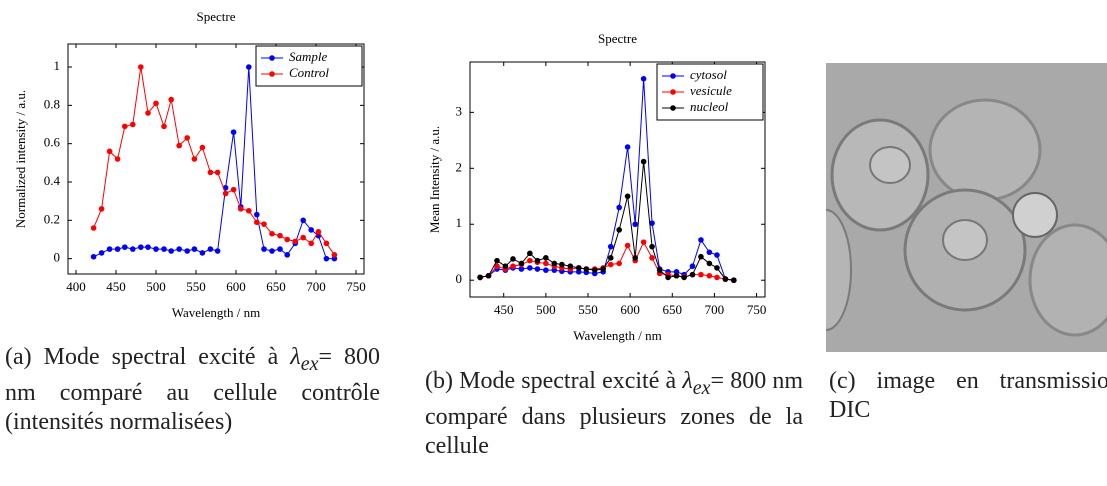  Describe the element at coordinates (459, 222) in the screenshot. I see `y-tick-label: 1` at that location.